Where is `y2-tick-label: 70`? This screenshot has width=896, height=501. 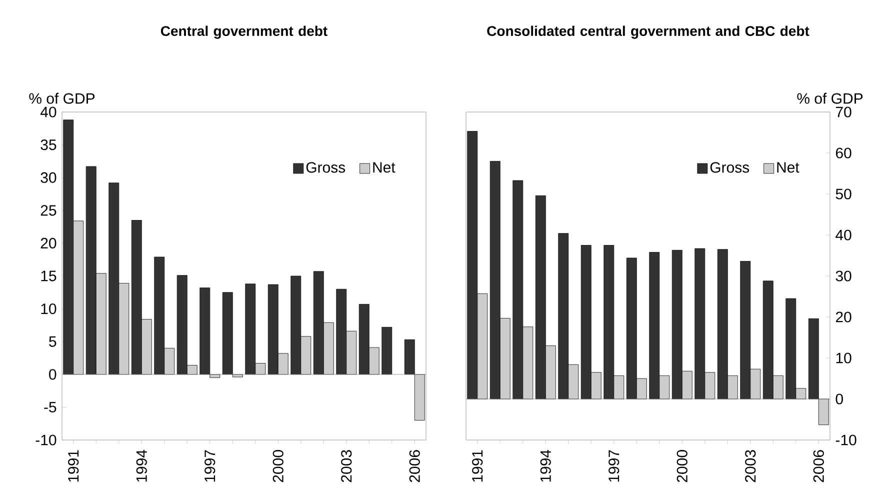 y2-tick-label: 70 is located at coordinates (844, 112).